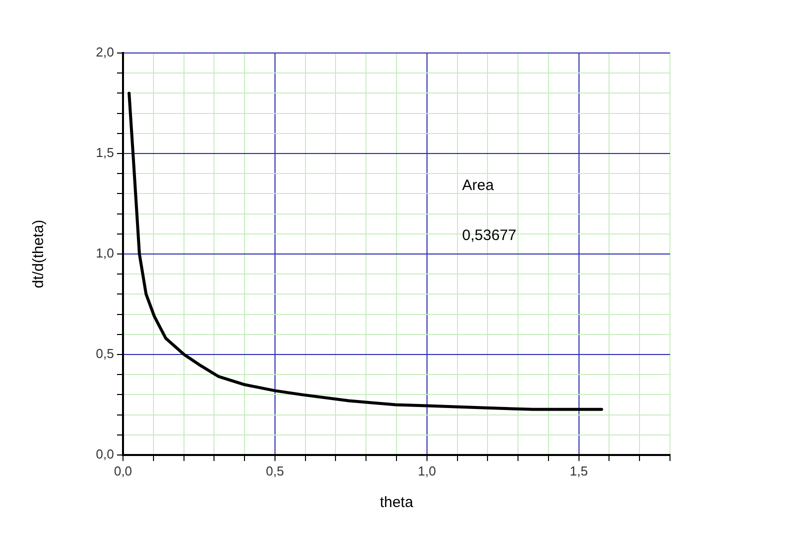  Describe the element at coordinates (478, 185) in the screenshot. I see `annotation: Area` at that location.